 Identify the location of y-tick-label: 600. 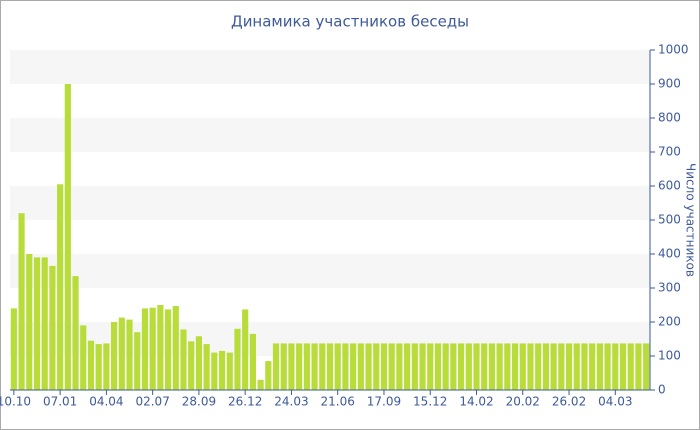
(669, 186).